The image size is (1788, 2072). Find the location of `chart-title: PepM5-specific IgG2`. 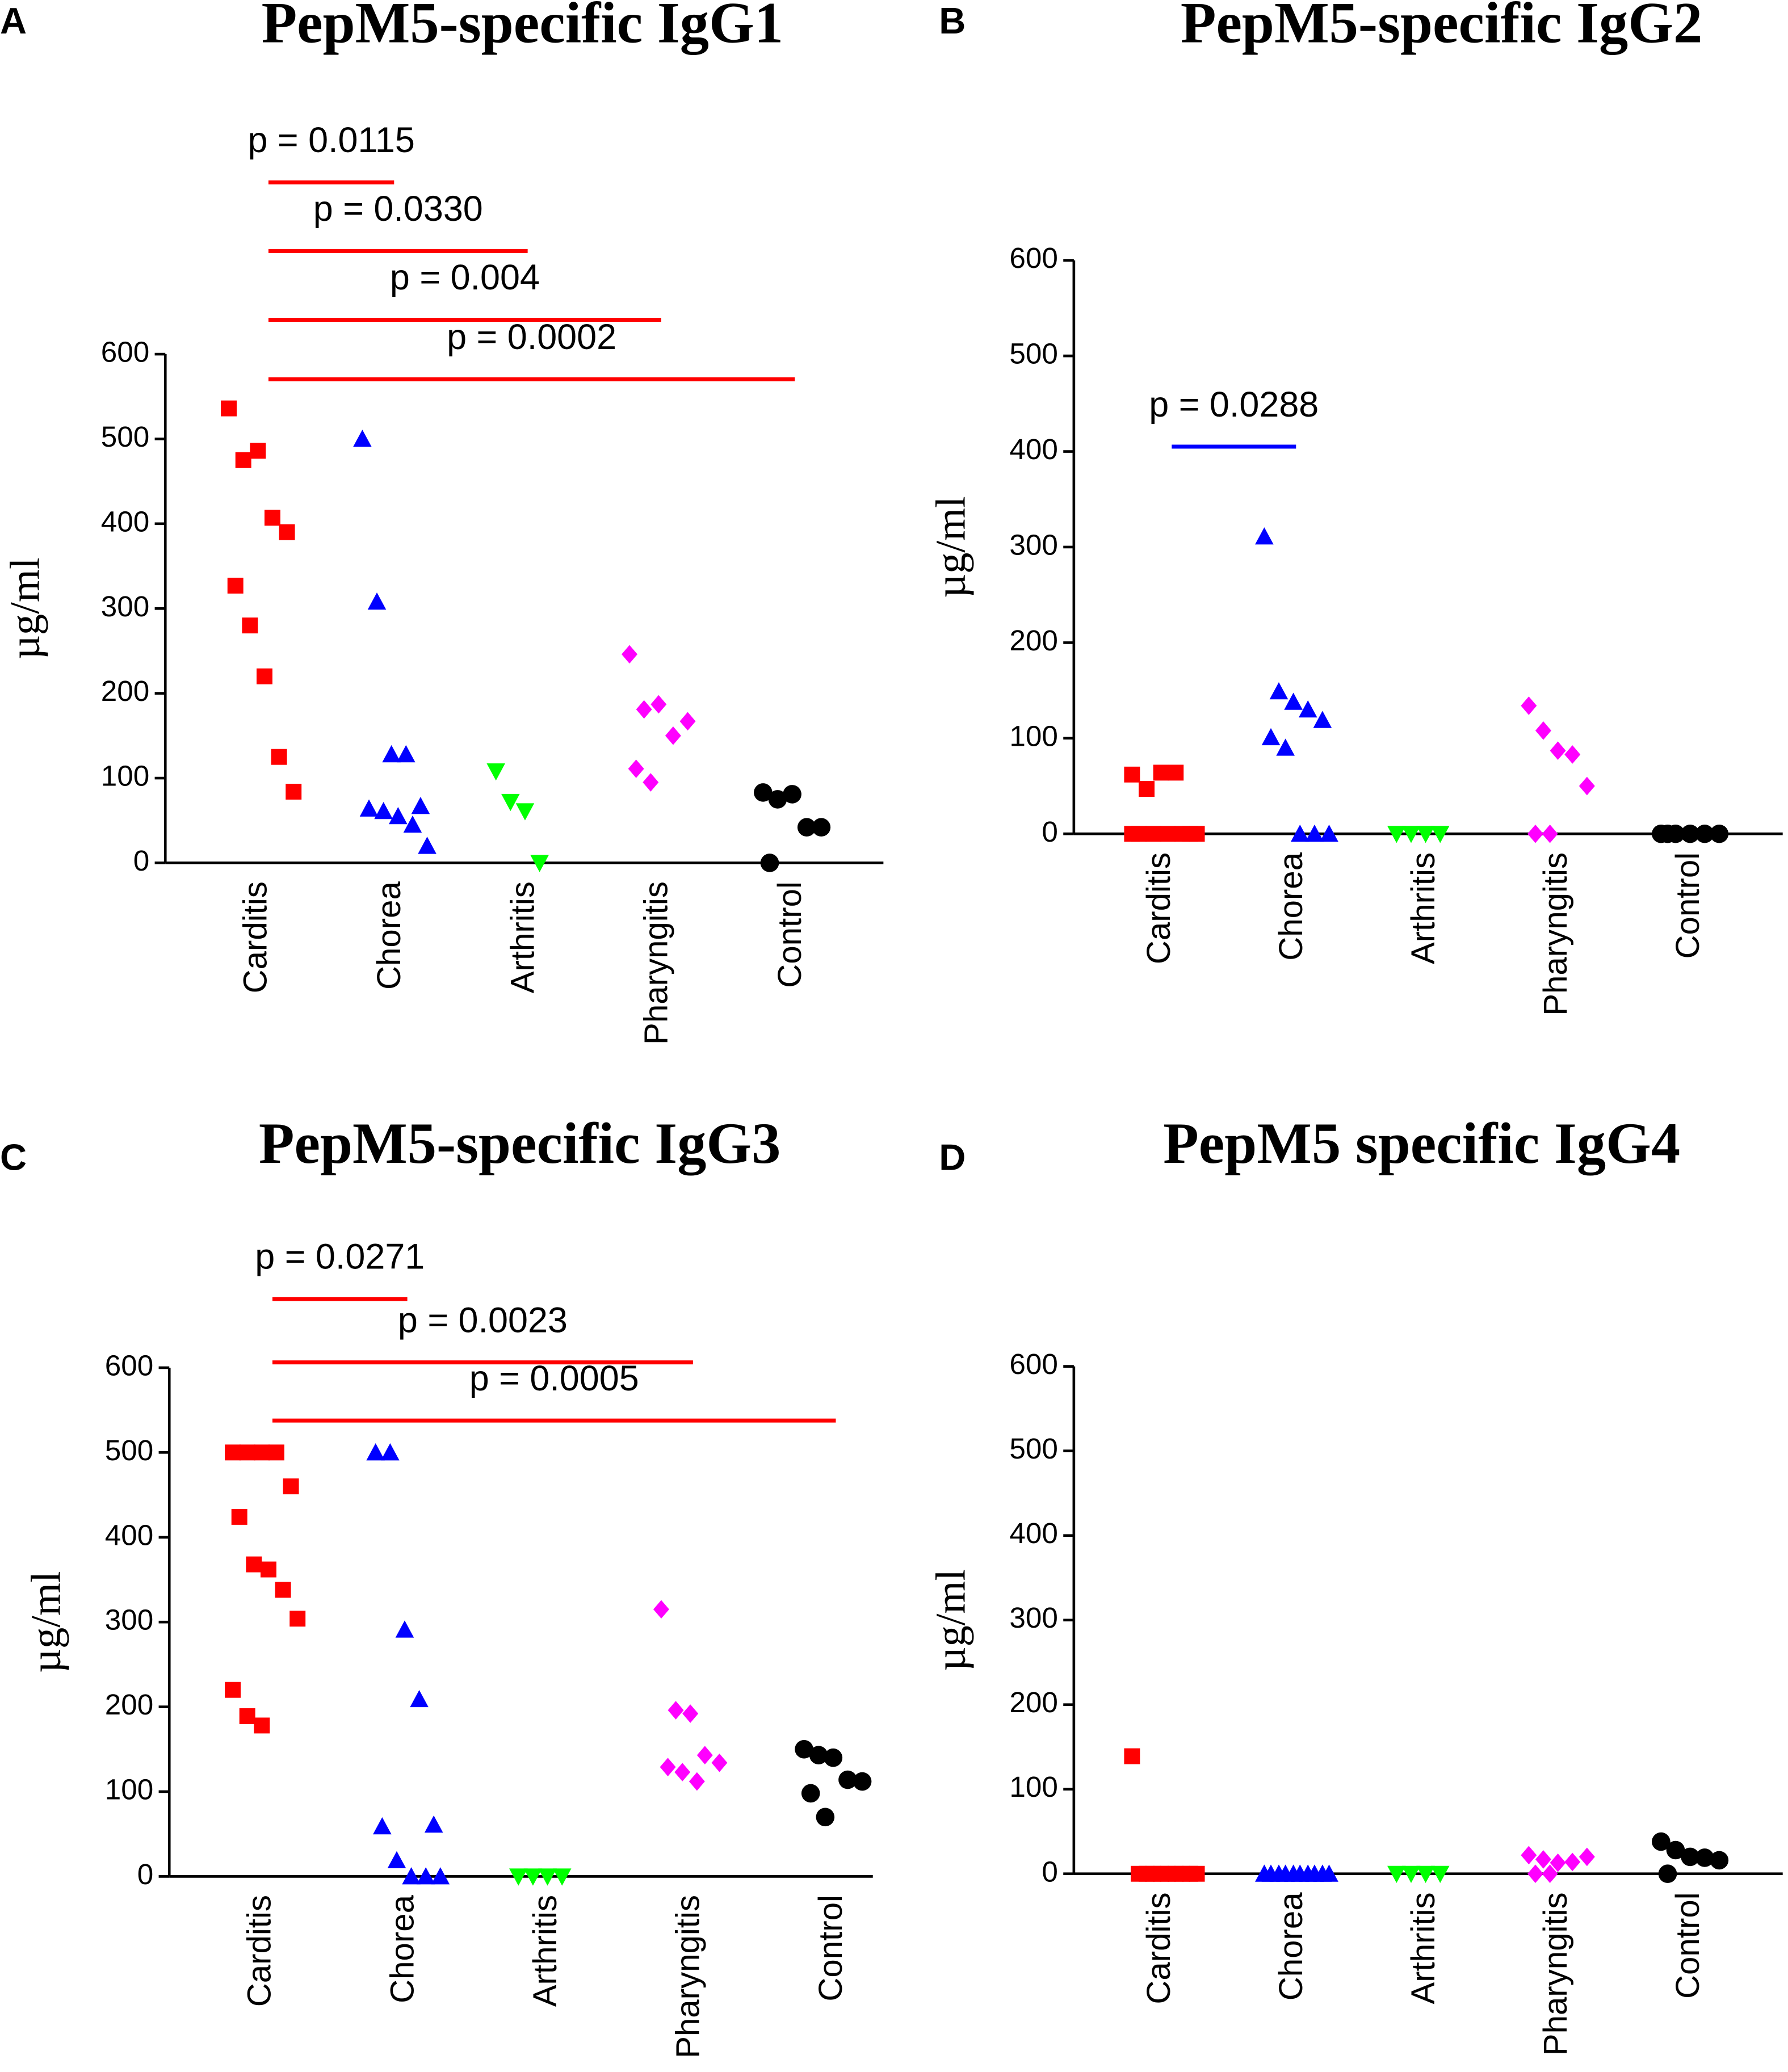

chart-title: PepM5-specific IgG2 is located at coordinates (1441, 28).